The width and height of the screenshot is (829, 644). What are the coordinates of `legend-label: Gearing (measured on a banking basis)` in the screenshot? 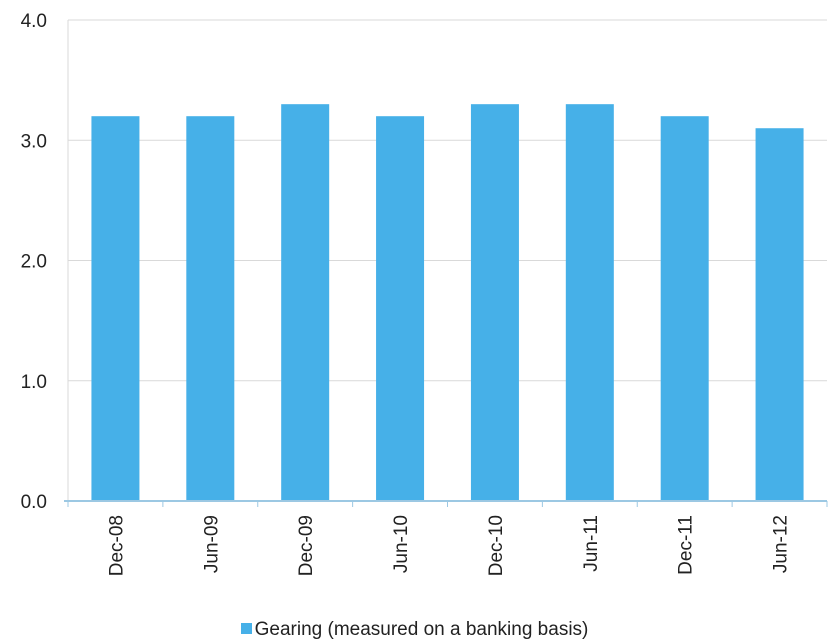 It's located at (421, 629).